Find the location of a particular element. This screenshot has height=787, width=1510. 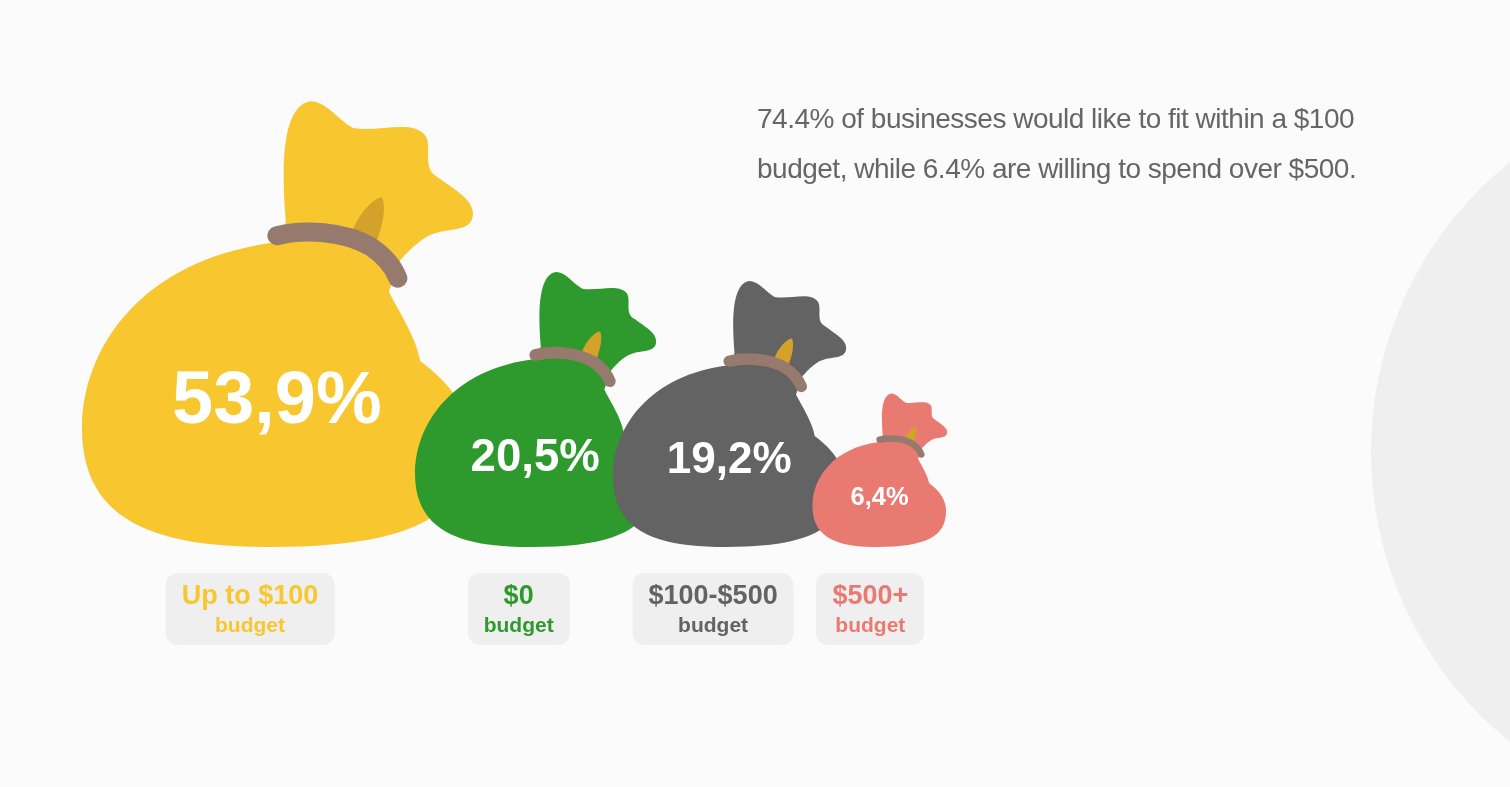

data-label: 53,9% is located at coordinates (277, 398).